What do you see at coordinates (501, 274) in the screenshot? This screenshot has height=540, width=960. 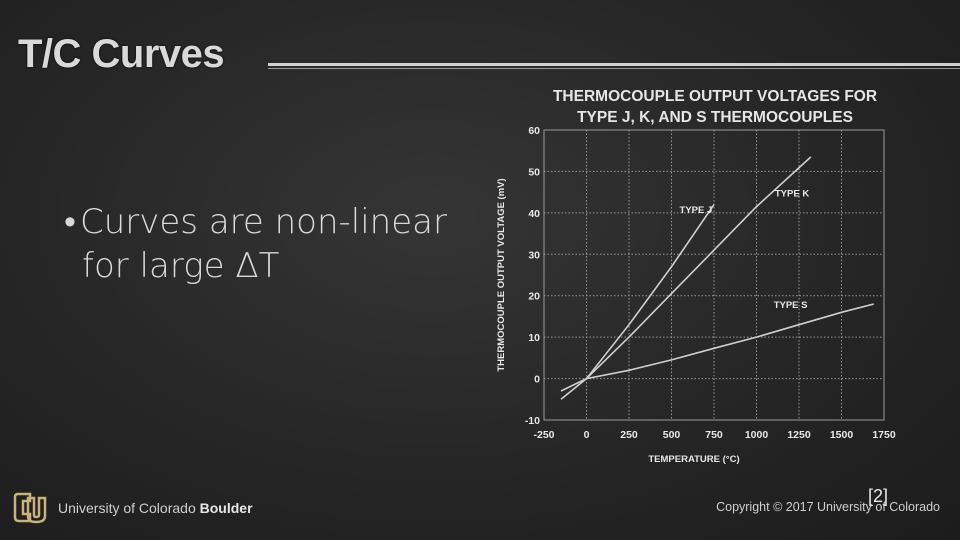 I see `y-axis-label: THERMOCOUPLE OUTPUT VOLTAGE (mV)` at bounding box center [501, 274].